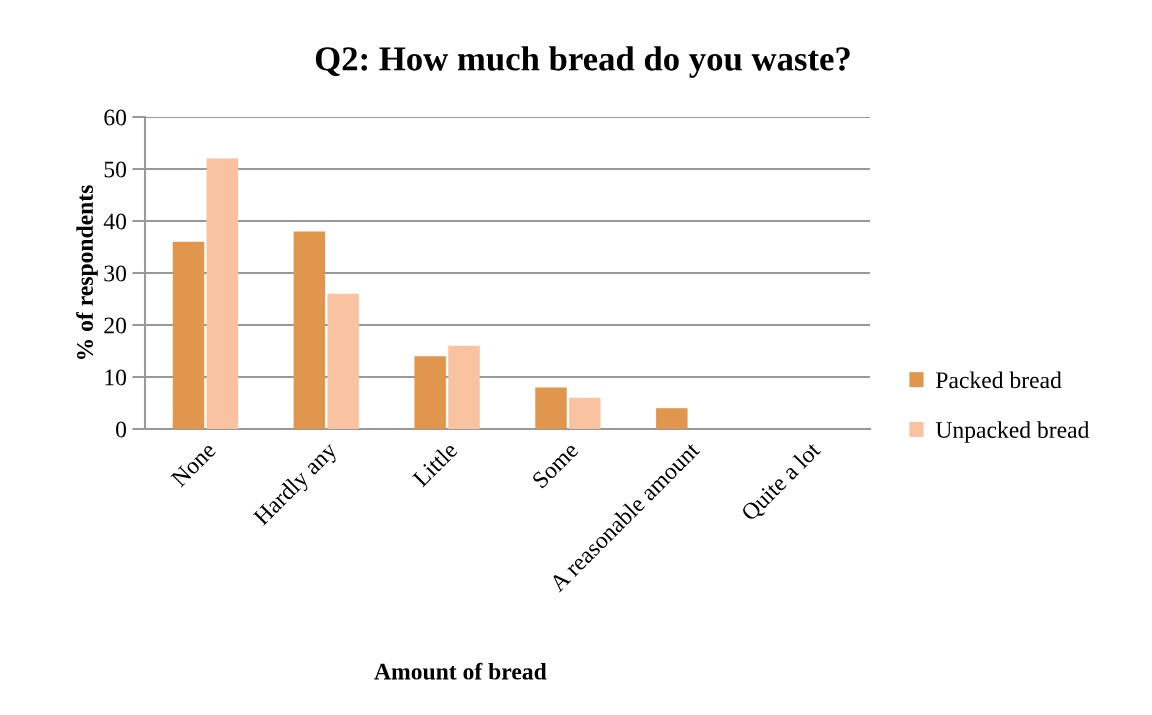  I want to click on y-tick-label: 0, so click(121, 429).